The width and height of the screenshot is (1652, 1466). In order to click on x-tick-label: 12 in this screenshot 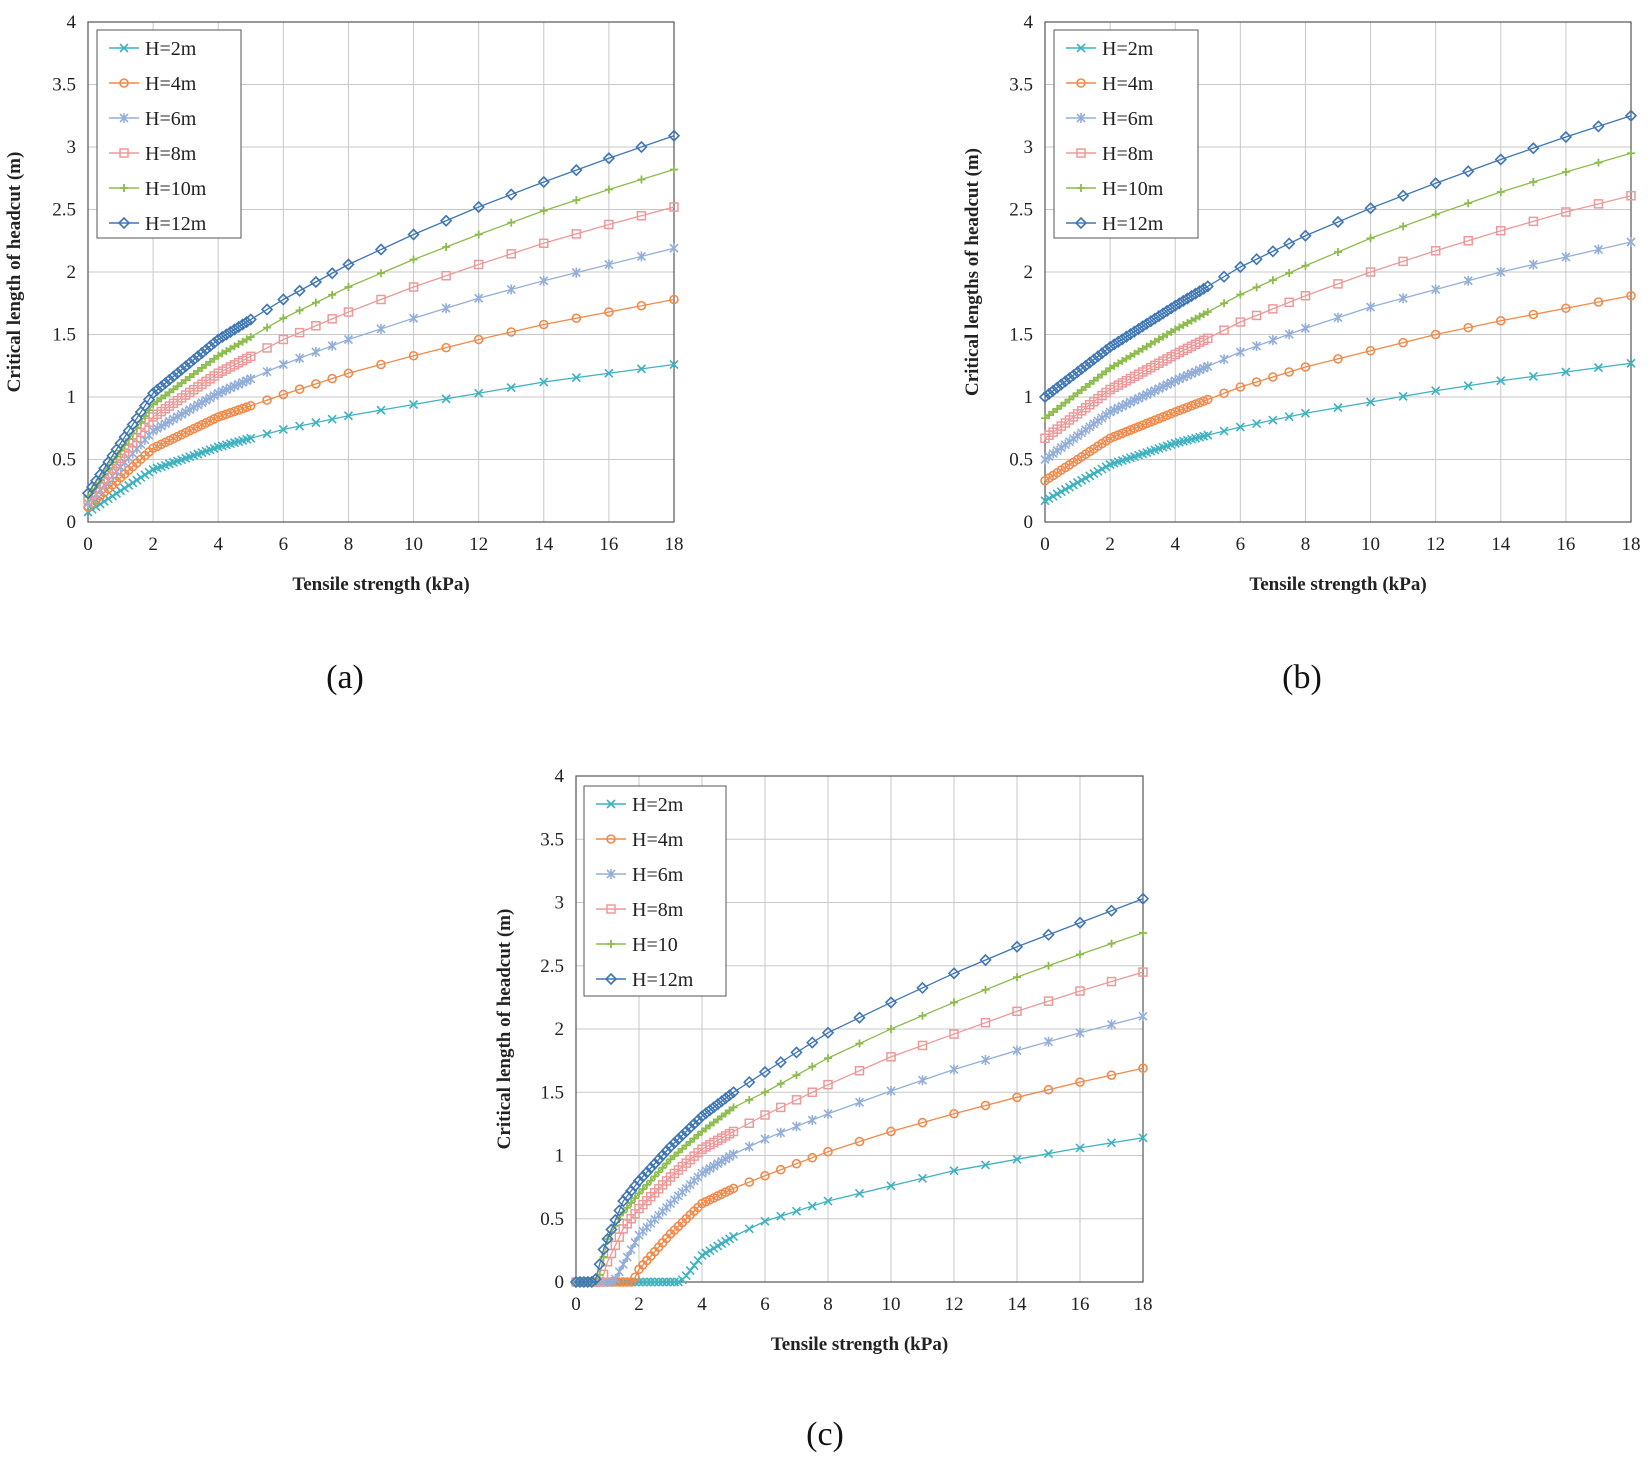, I will do `click(1435, 544)`.